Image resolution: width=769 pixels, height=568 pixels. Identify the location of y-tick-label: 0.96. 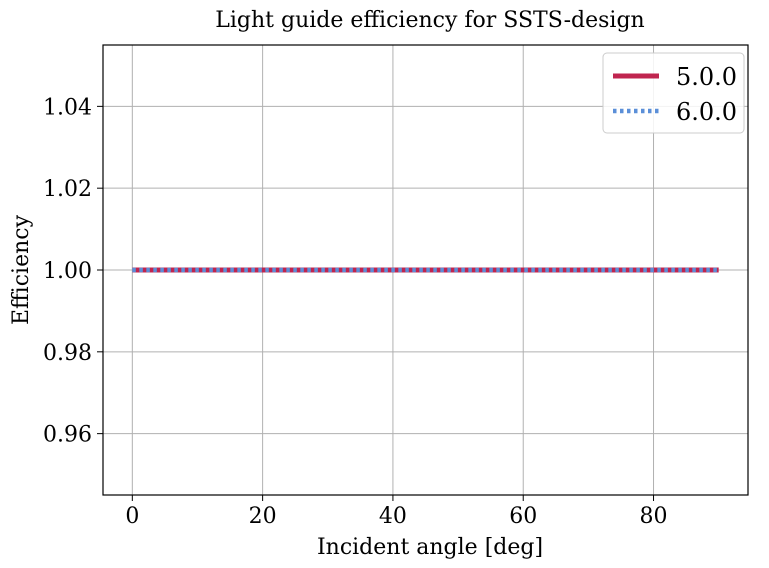
(67, 435).